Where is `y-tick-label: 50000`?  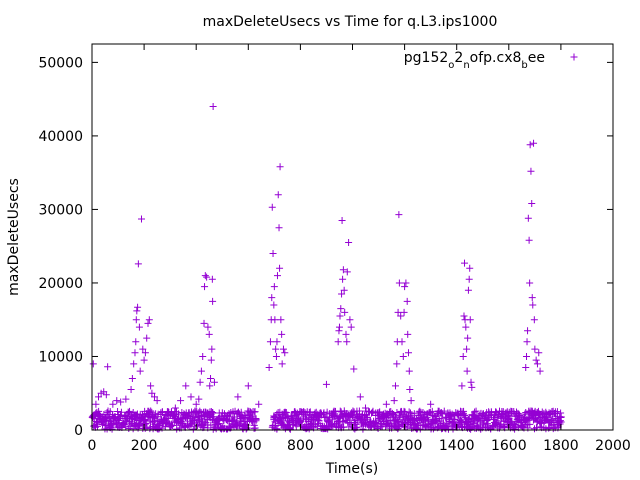
y-tick-label: 50000 is located at coordinates (60, 63).